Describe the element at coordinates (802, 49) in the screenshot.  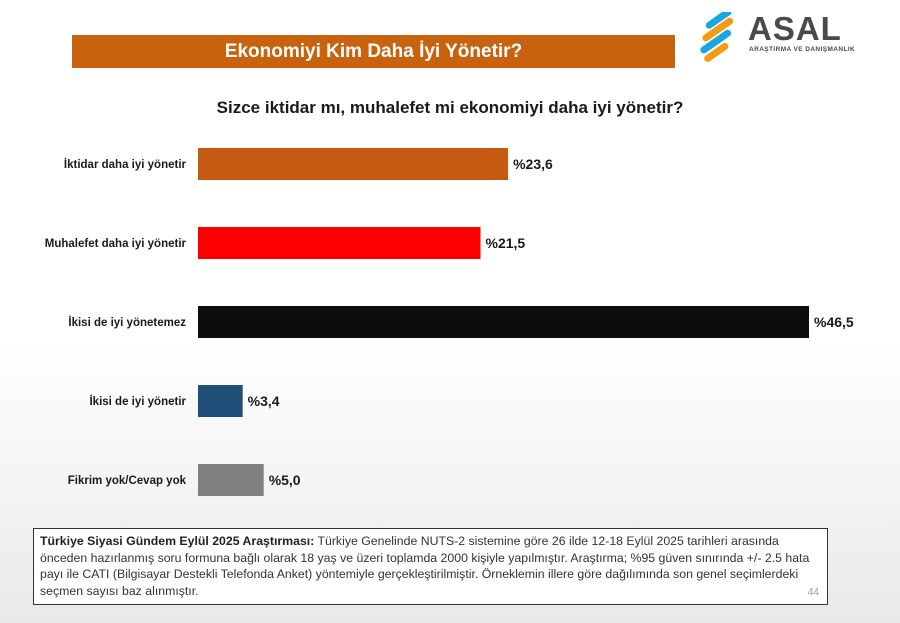
I see `logo-subtitle: ARAŞTIRMA VE DANIŞMANLIK` at that location.